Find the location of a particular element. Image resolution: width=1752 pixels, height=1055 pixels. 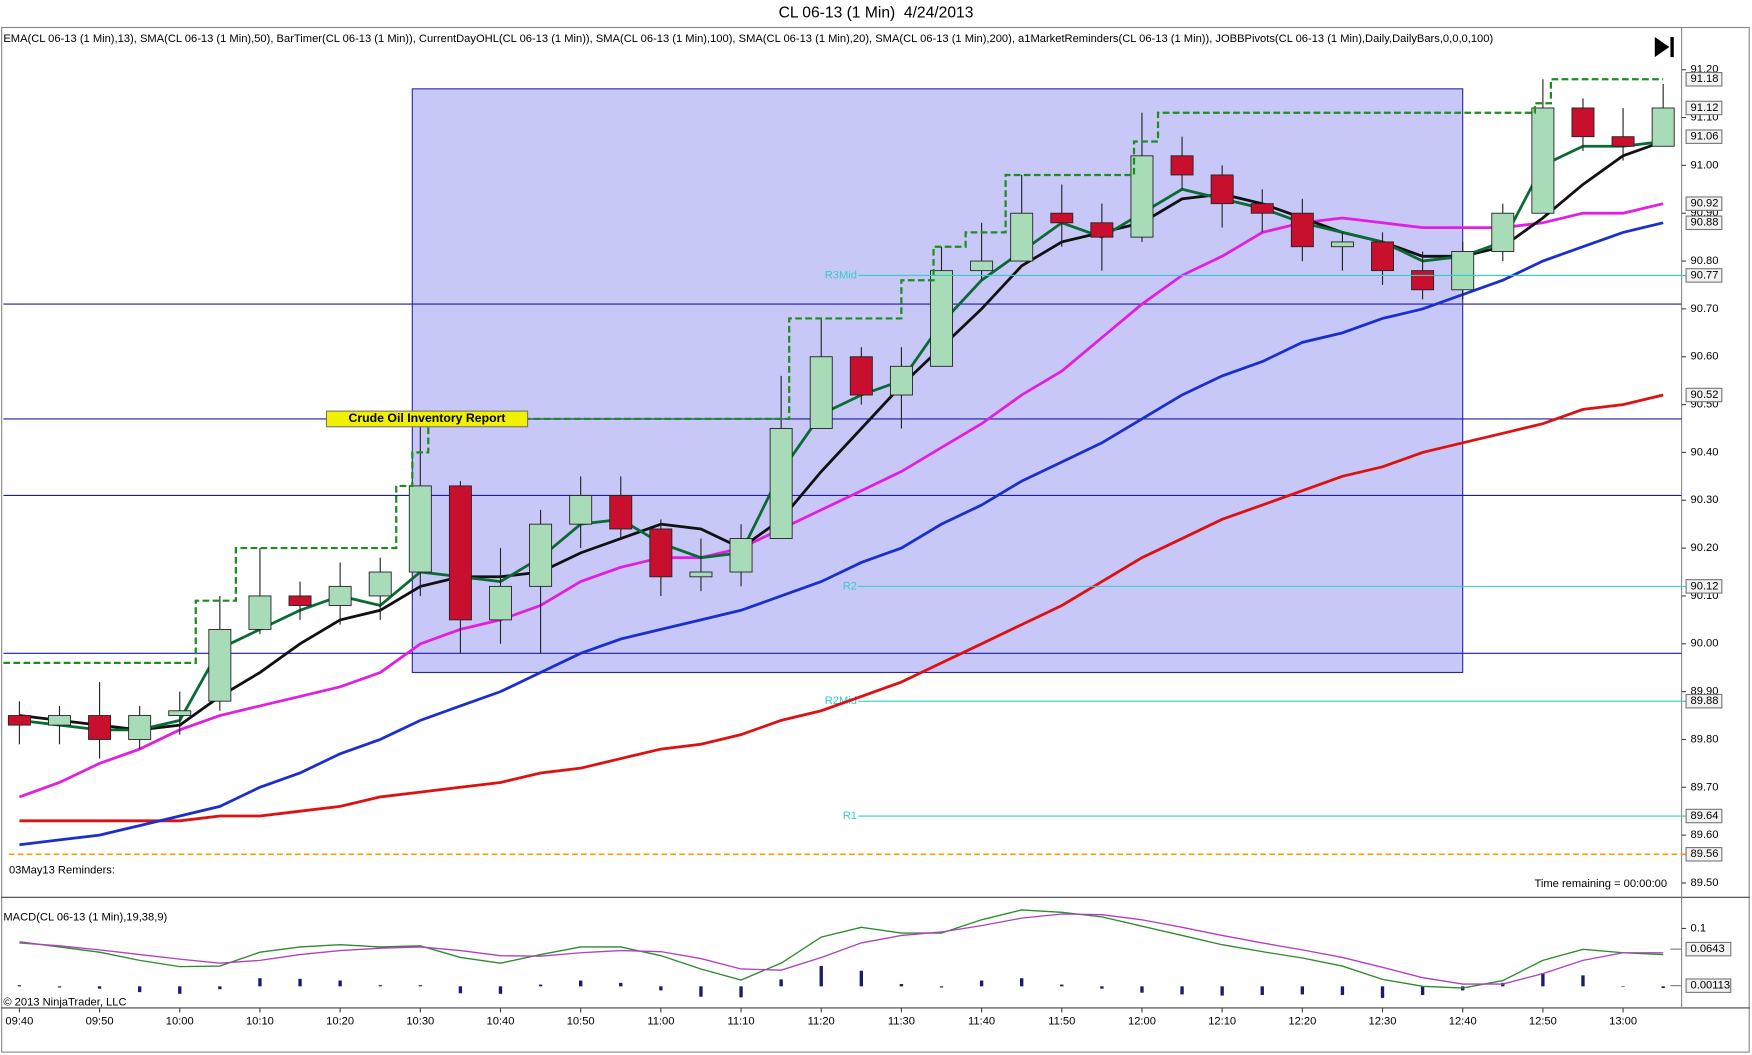

chart-title: CL 06-13 (1 Min) 4/24/2013 is located at coordinates (876, 13).